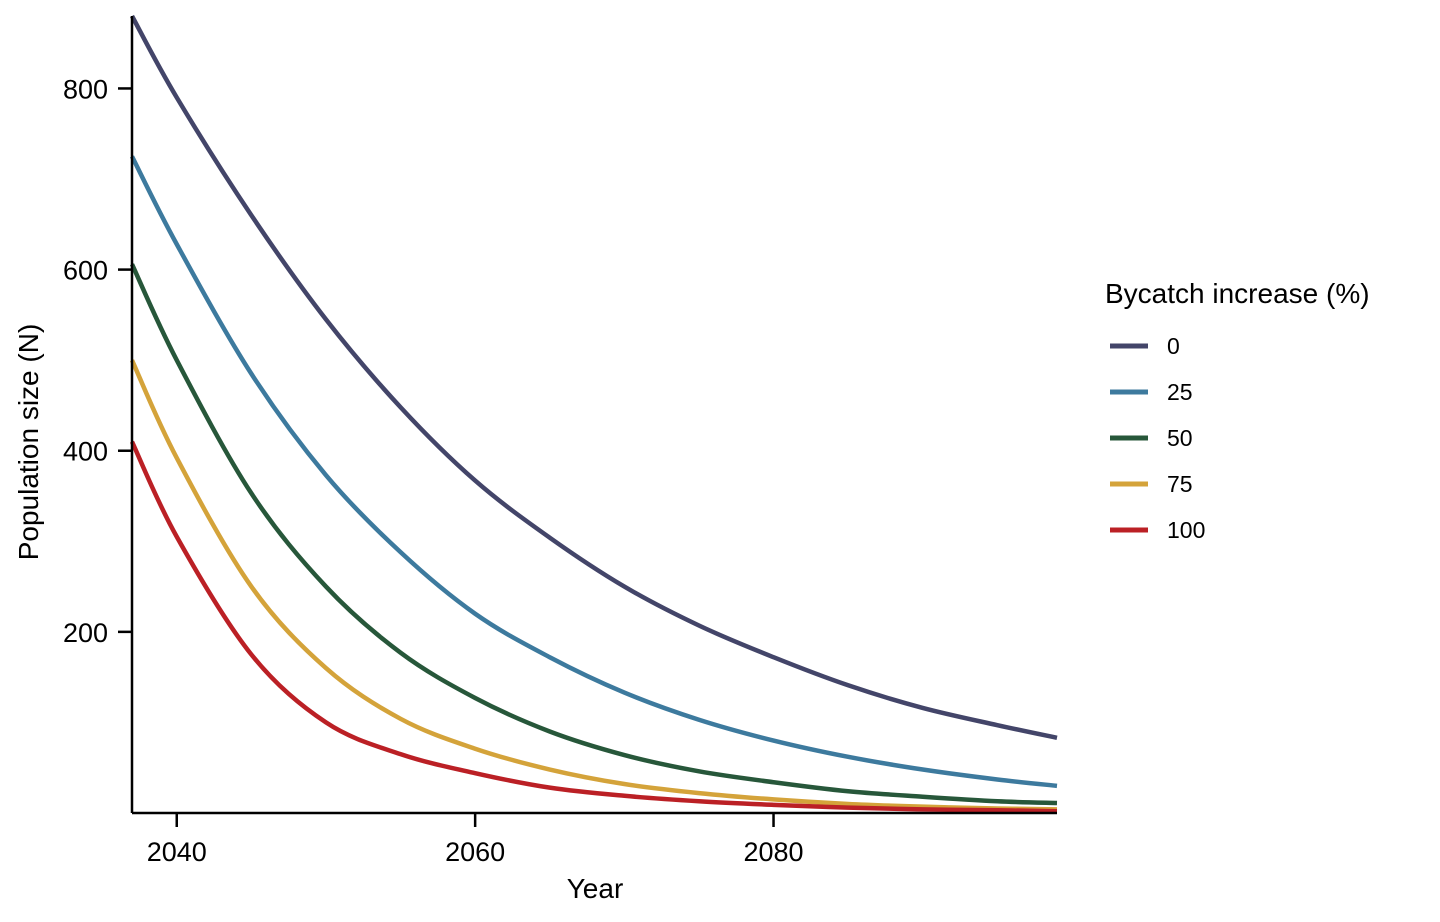 This screenshot has width=1440, height=922. What do you see at coordinates (475, 852) in the screenshot?
I see `x-tick-label: 2060` at bounding box center [475, 852].